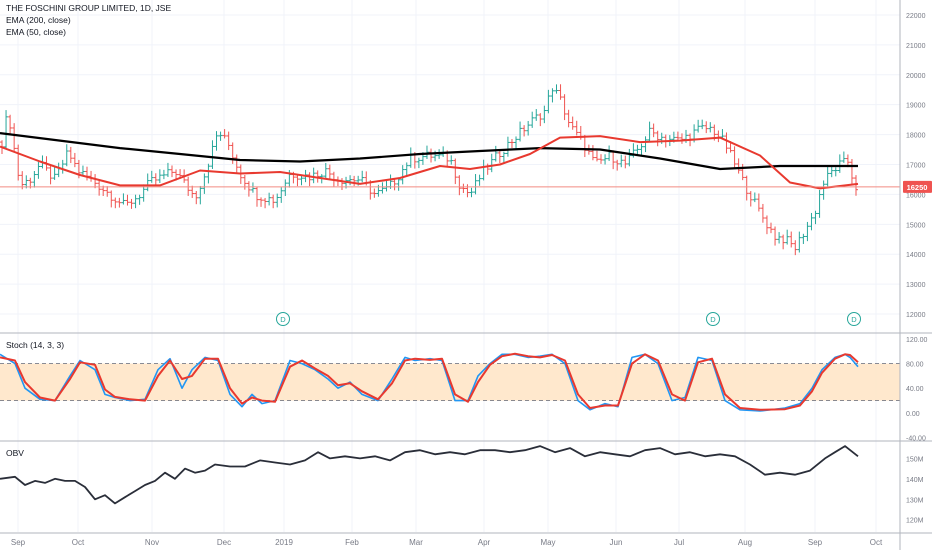 This screenshot has height=550, width=932. I want to click on obv-pane, so click(429, 475).